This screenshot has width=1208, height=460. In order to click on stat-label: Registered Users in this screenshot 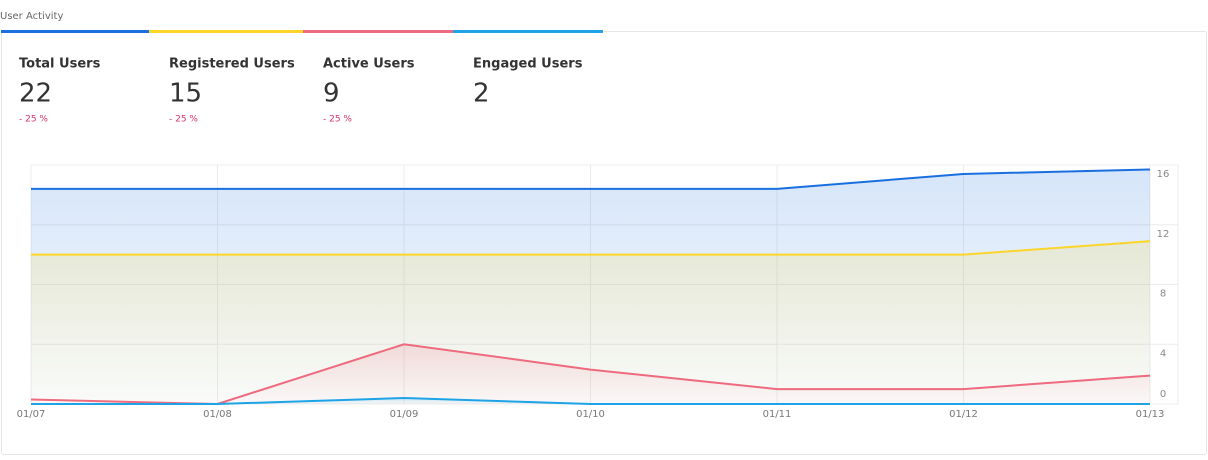, I will do `click(232, 64)`.